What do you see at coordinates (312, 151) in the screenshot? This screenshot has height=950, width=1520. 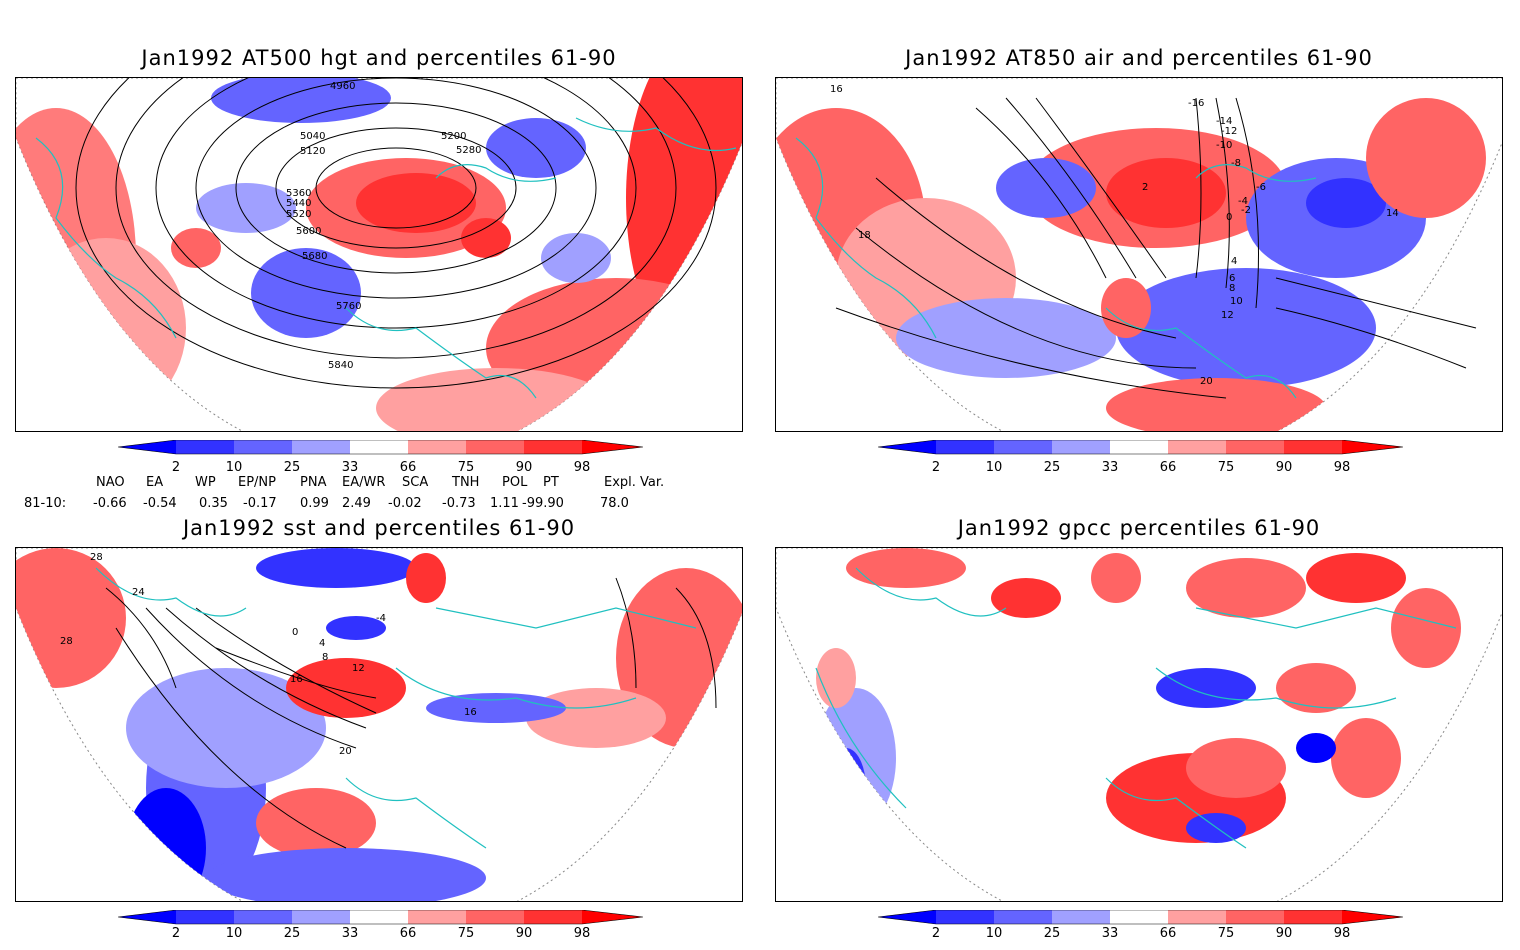 I see `contour-label: 5120` at bounding box center [312, 151].